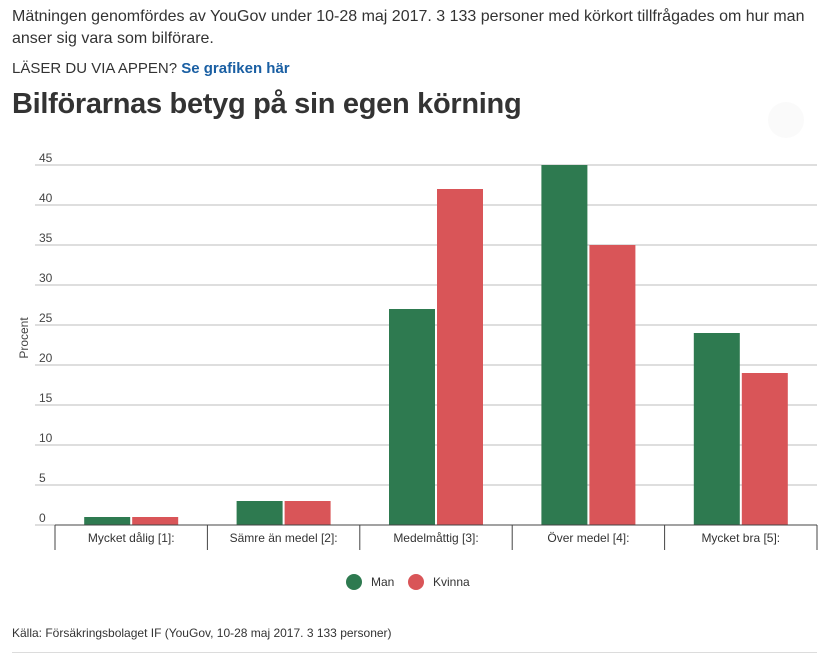  What do you see at coordinates (284, 538) in the screenshot?
I see `x-tick-label: Sämre än medel [2]:` at bounding box center [284, 538].